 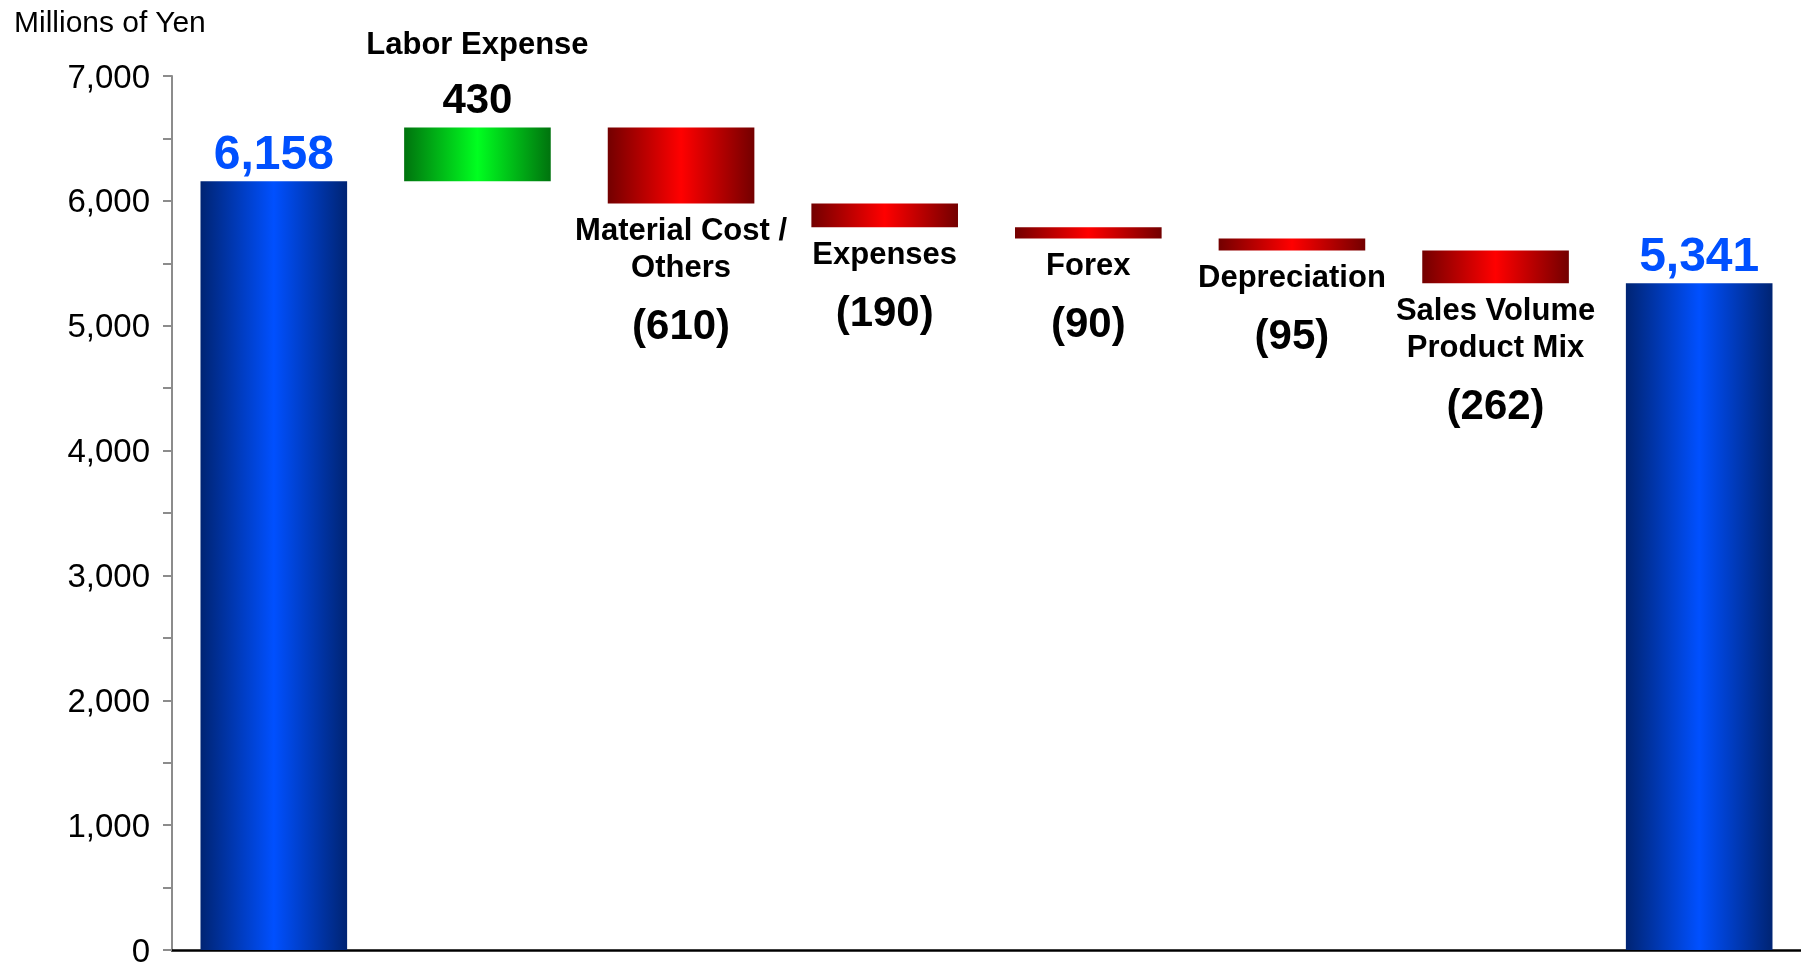 I want to click on y-tick-label: 5,000, so click(x=108, y=326).